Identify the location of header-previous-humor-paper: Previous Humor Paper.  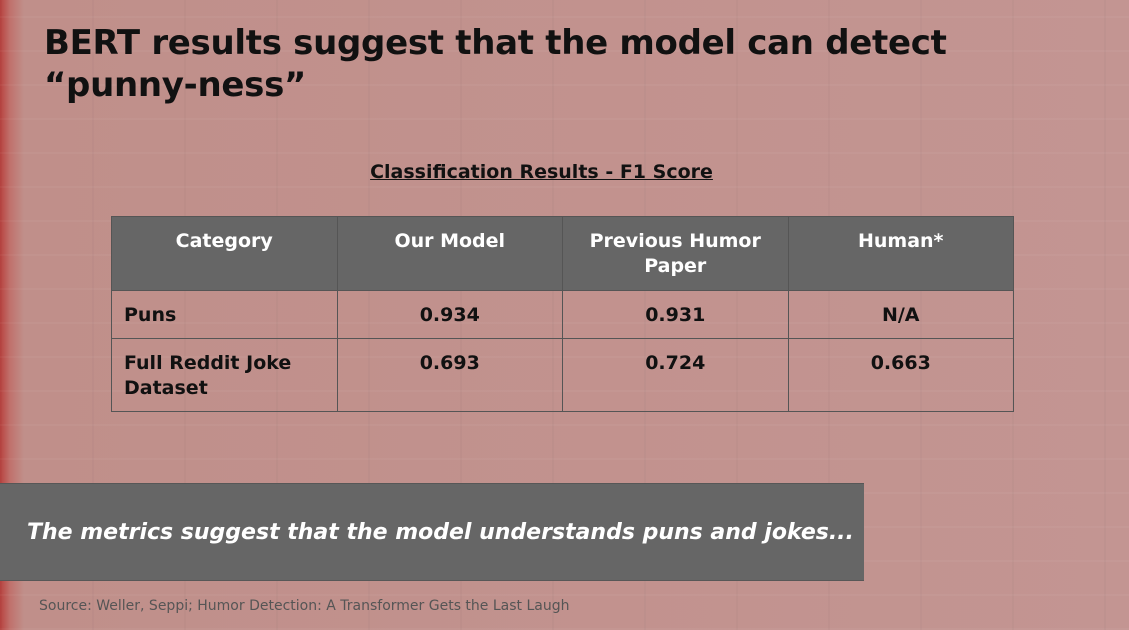
(675, 253).